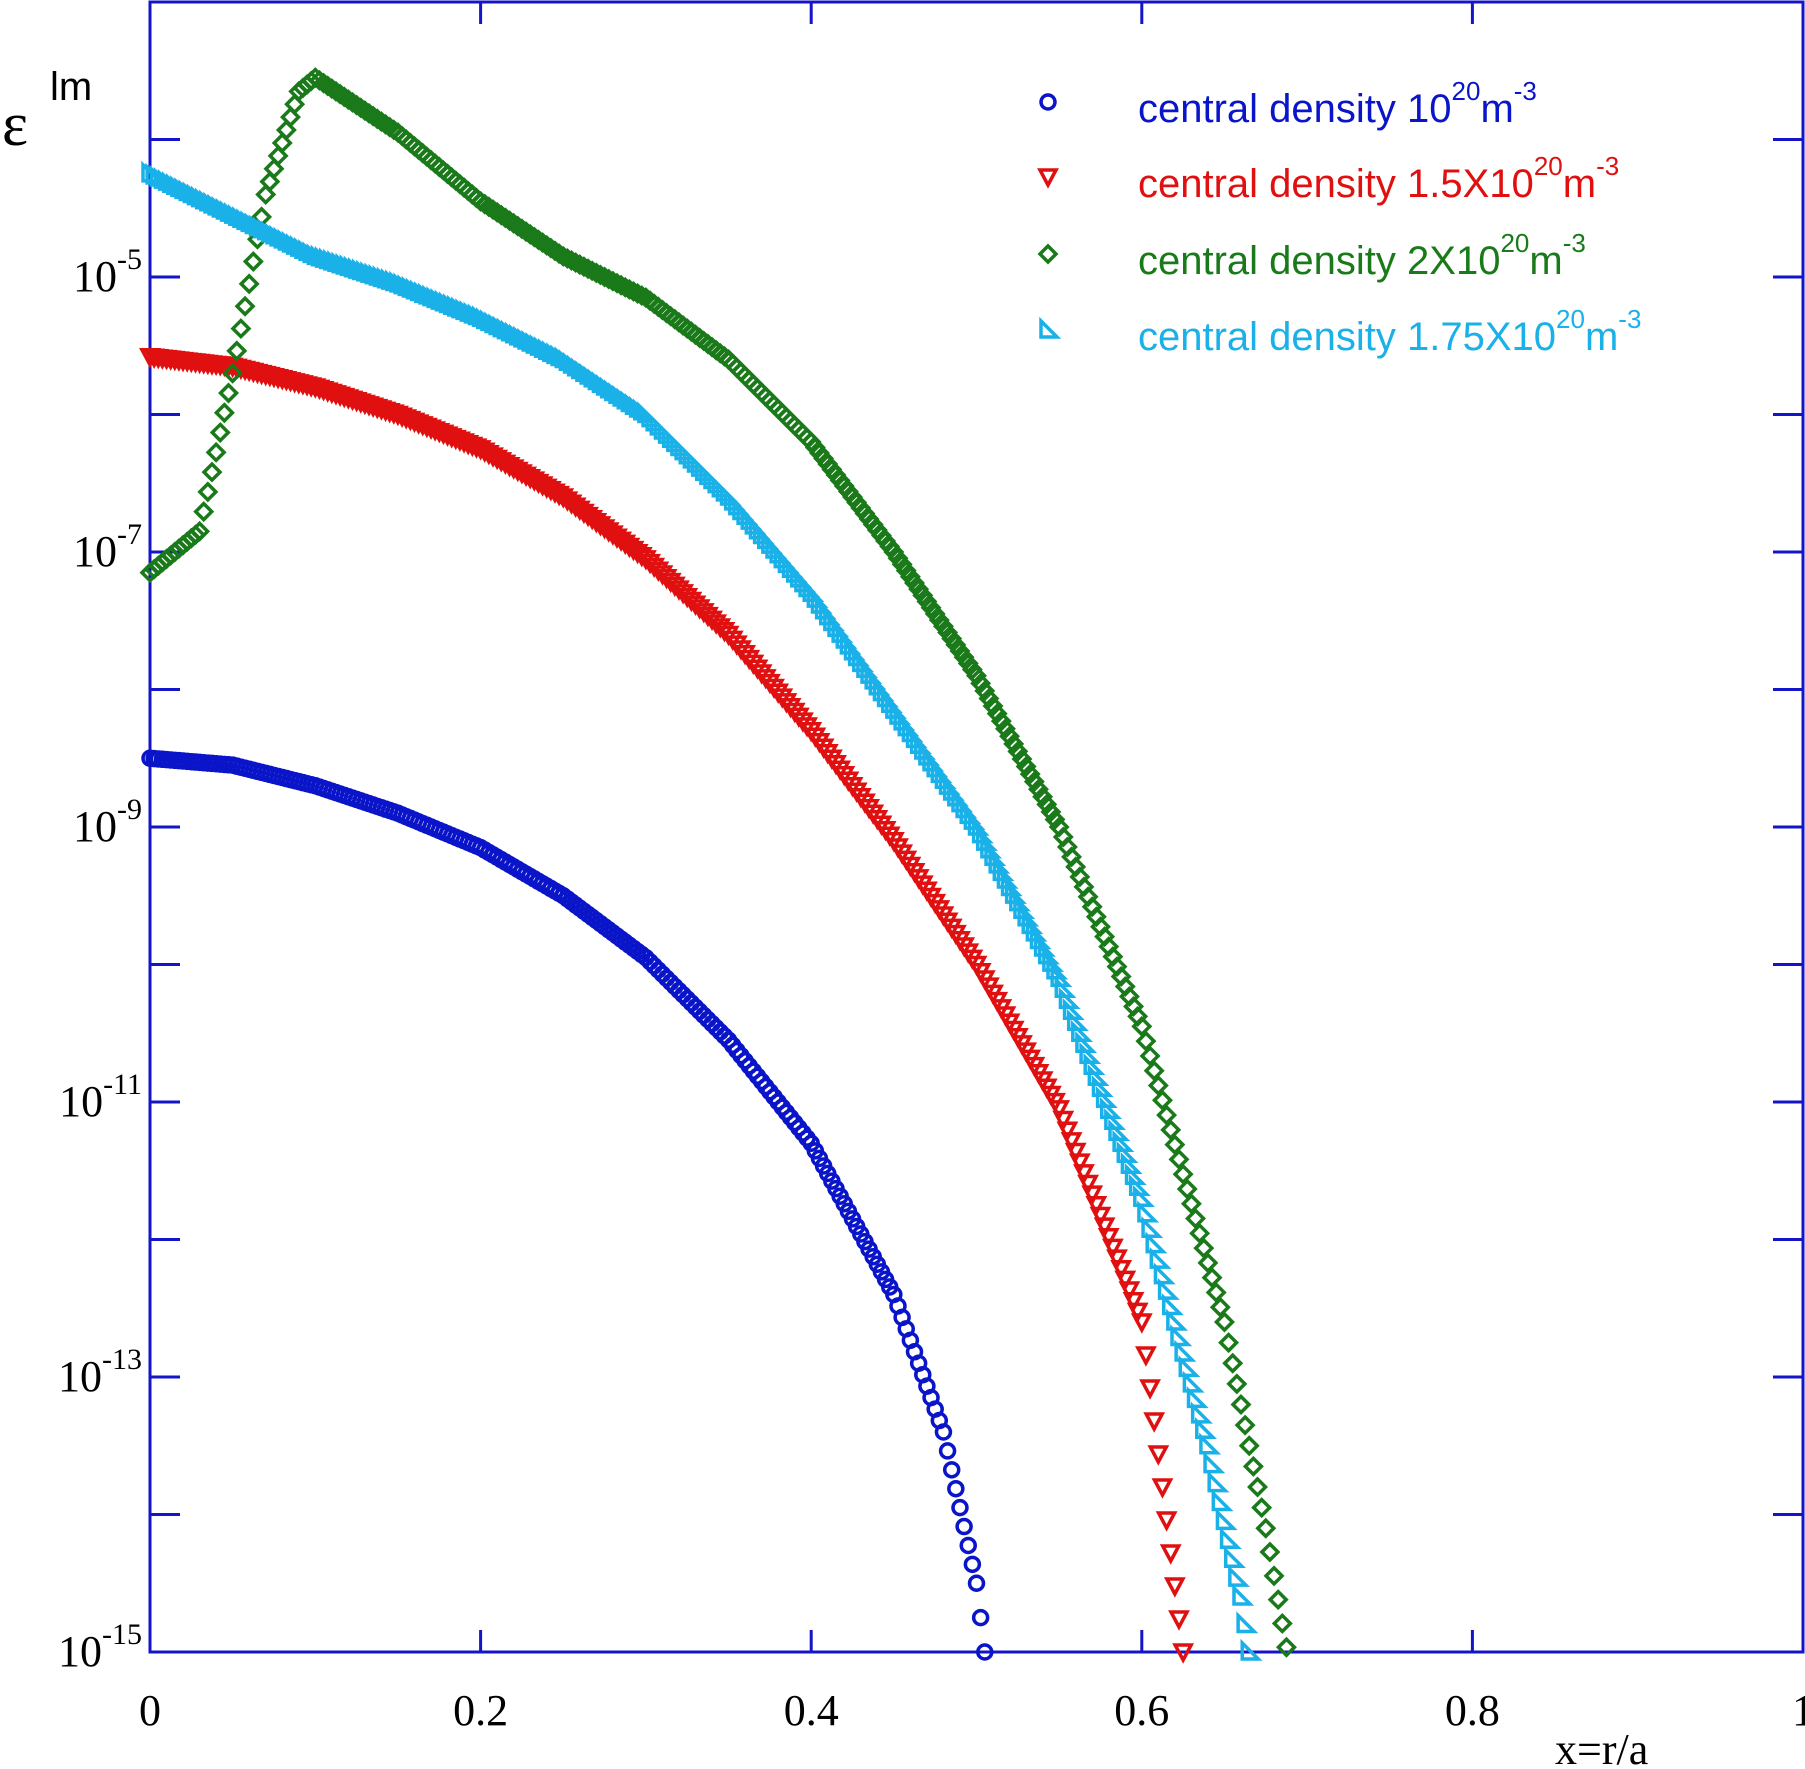  Describe the element at coordinates (1472, 1710) in the screenshot. I see `x-tick-label: 0.8` at that location.